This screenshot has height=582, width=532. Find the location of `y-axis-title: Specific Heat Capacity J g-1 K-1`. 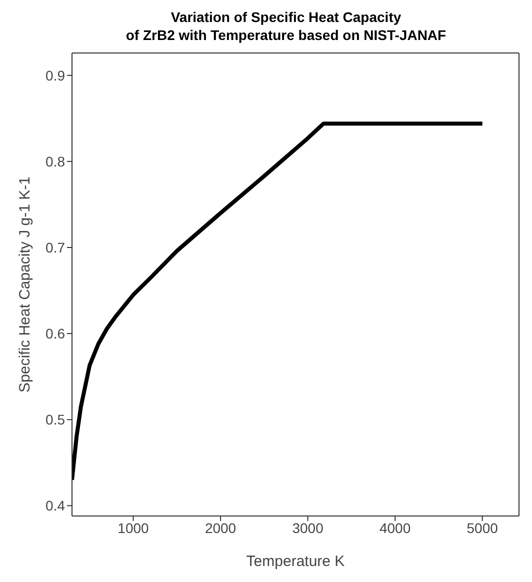

y-axis-title: Specific Heat Capacity J g-1 K-1 is located at coordinates (25, 284).